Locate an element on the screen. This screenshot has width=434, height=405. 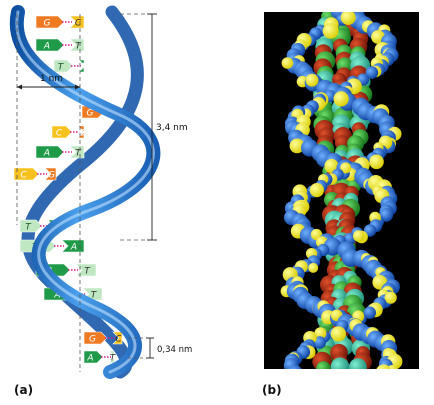
panel-b-label: (b) is located at coordinates (272, 390).